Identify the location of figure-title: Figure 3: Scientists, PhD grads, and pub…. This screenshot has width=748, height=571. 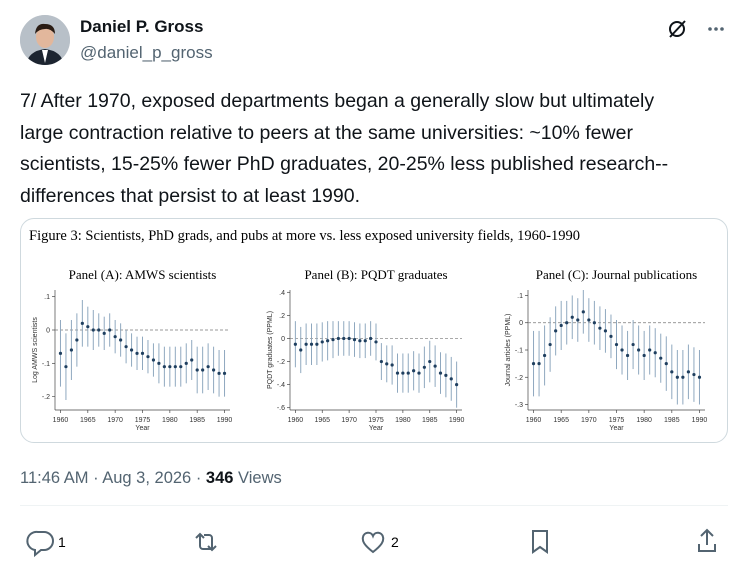
(304, 236).